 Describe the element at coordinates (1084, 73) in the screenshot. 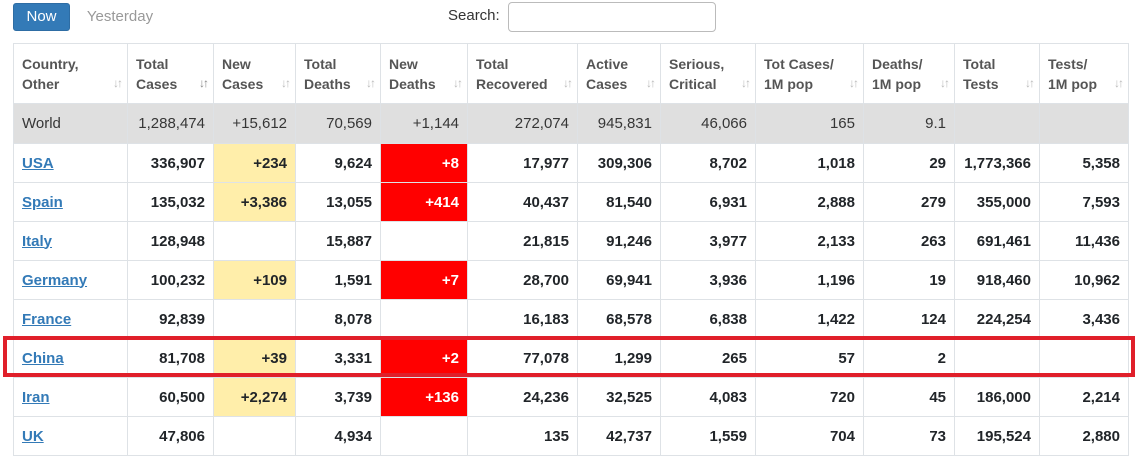

I see `column-header-tests-per-1m: Tests/1M pop ↓↑` at that location.